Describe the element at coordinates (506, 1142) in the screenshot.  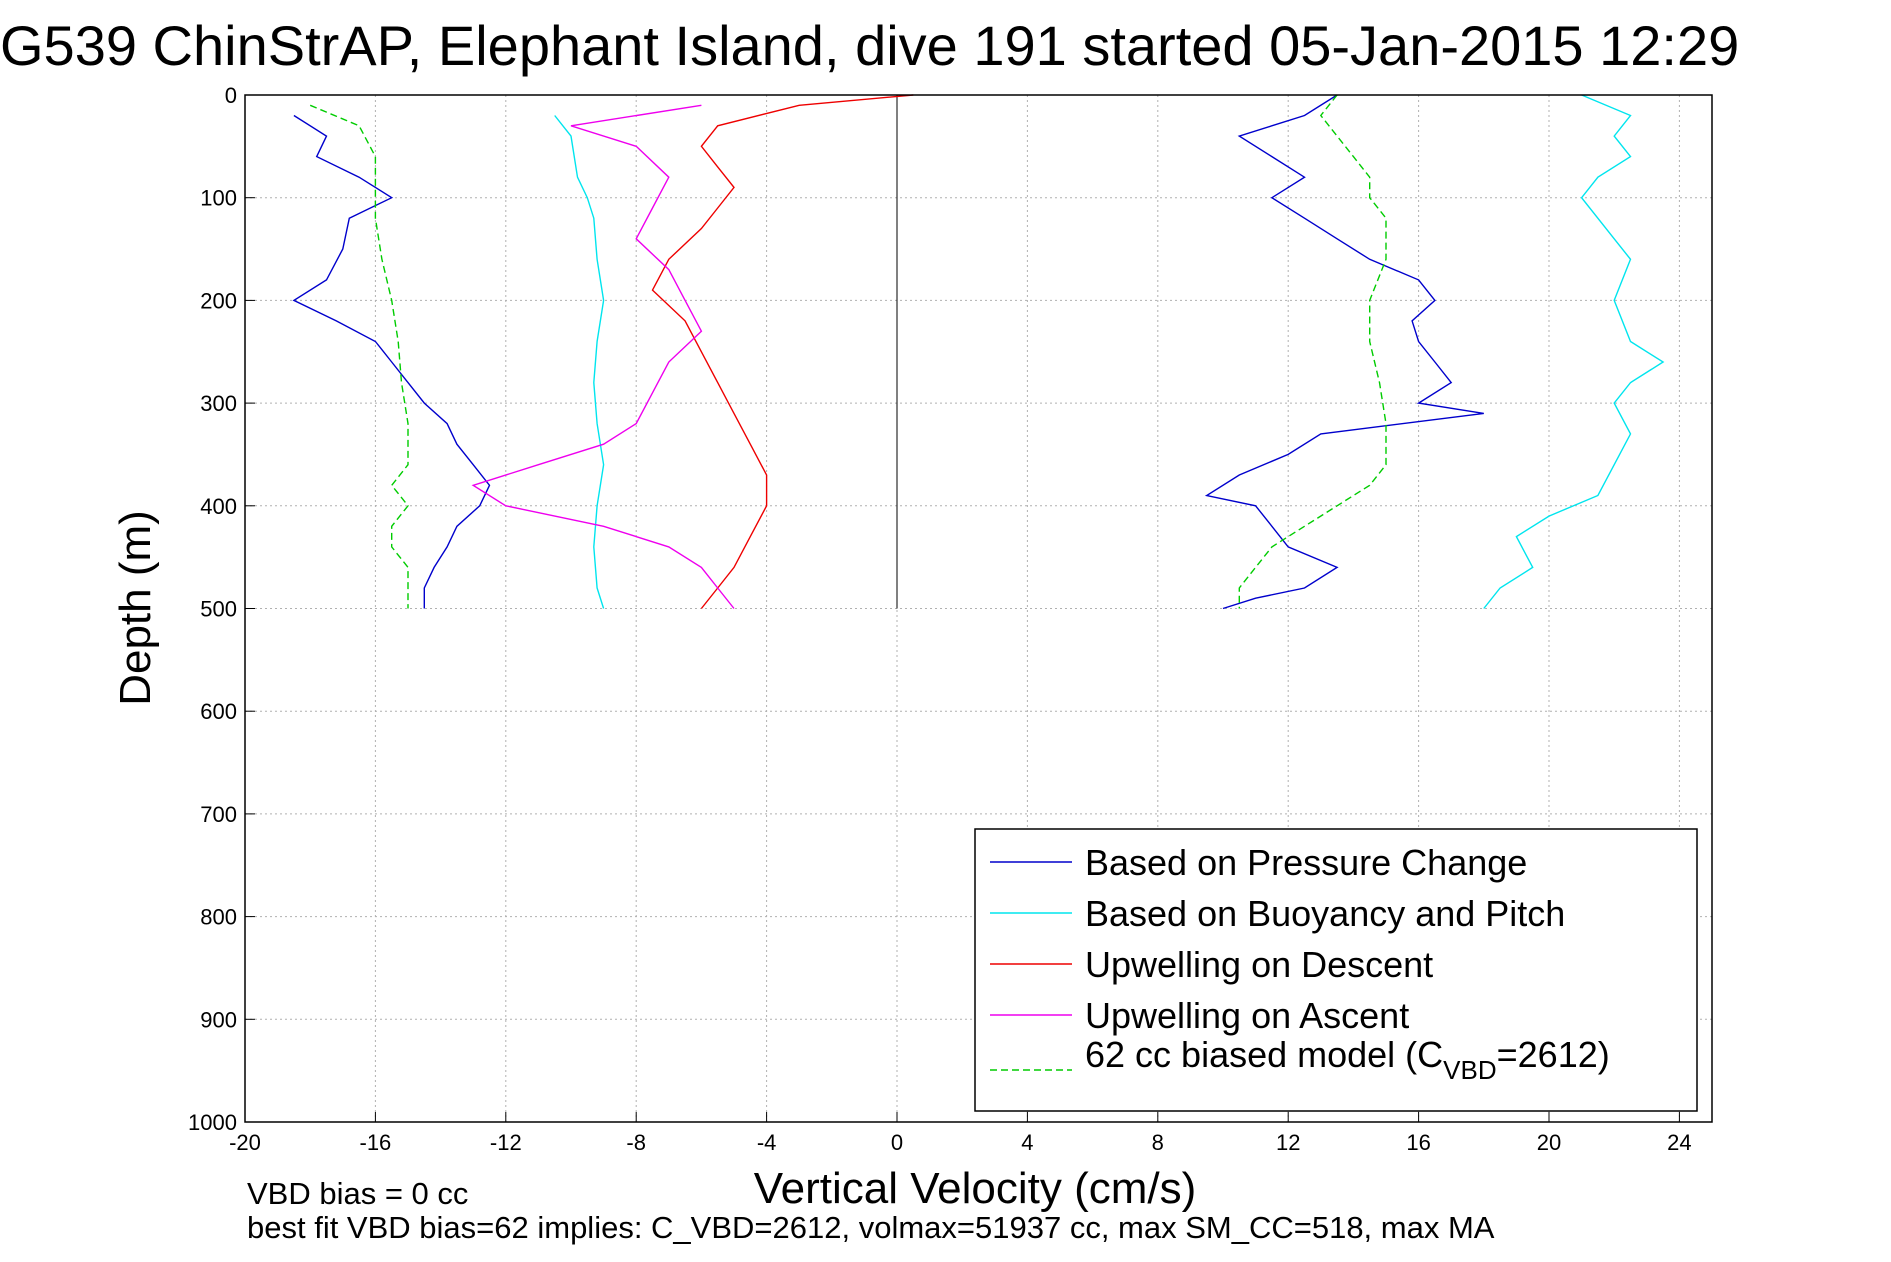
I see `x-tick-label: -12` at that location.